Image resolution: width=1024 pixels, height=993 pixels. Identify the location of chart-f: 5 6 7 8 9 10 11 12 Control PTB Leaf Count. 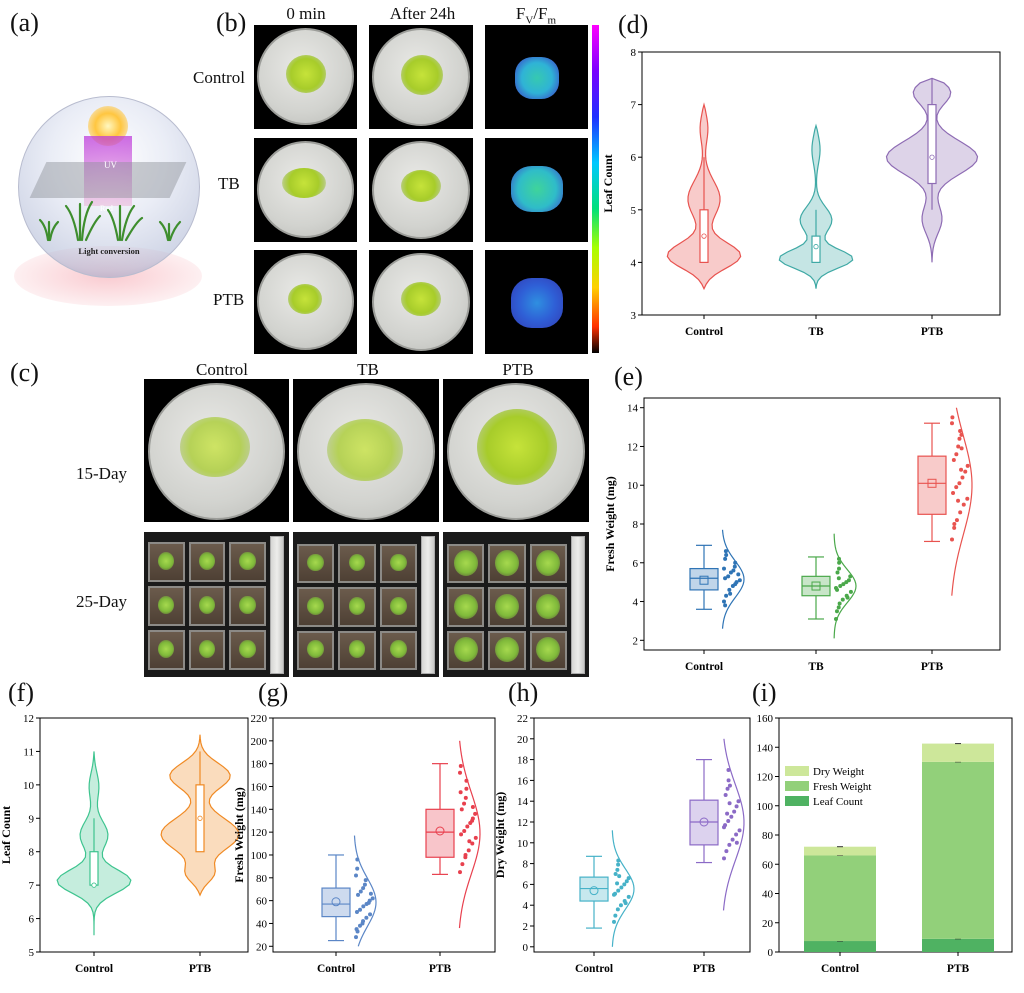
(124, 844).